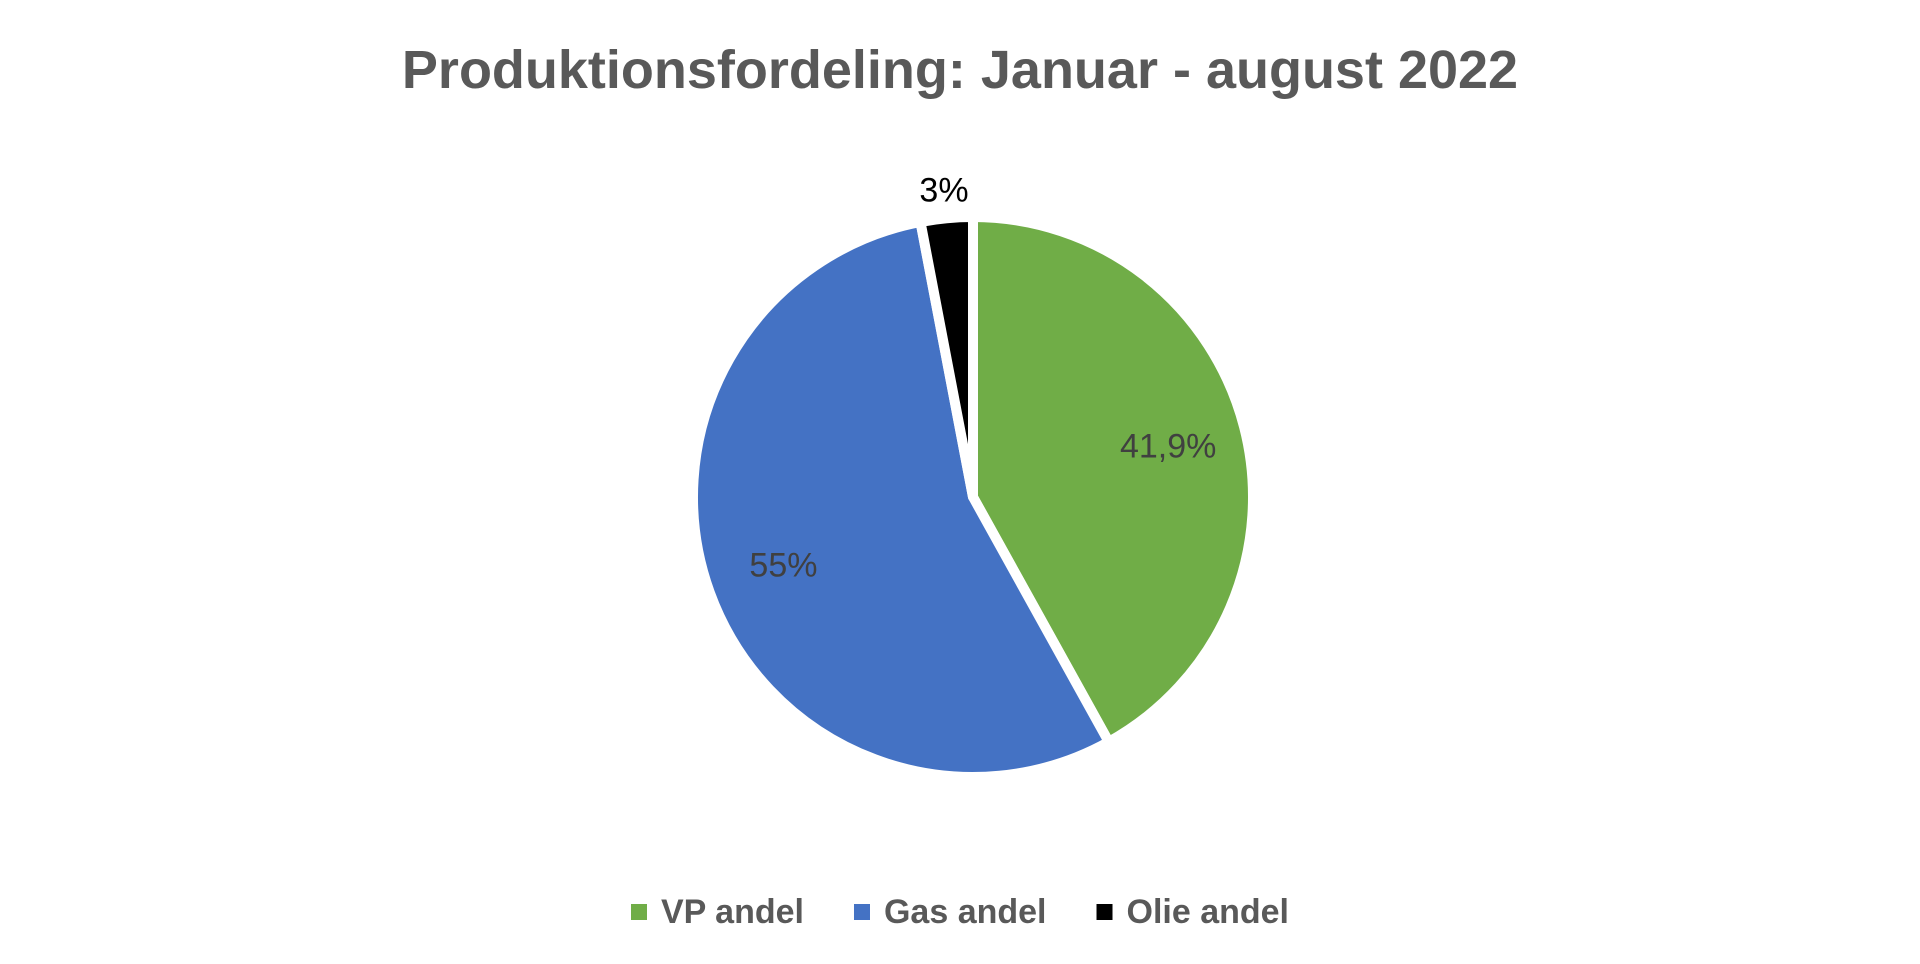 The width and height of the screenshot is (1920, 964). What do you see at coordinates (1113, 479) in the screenshot?
I see `pie-slice-vp-andel` at bounding box center [1113, 479].